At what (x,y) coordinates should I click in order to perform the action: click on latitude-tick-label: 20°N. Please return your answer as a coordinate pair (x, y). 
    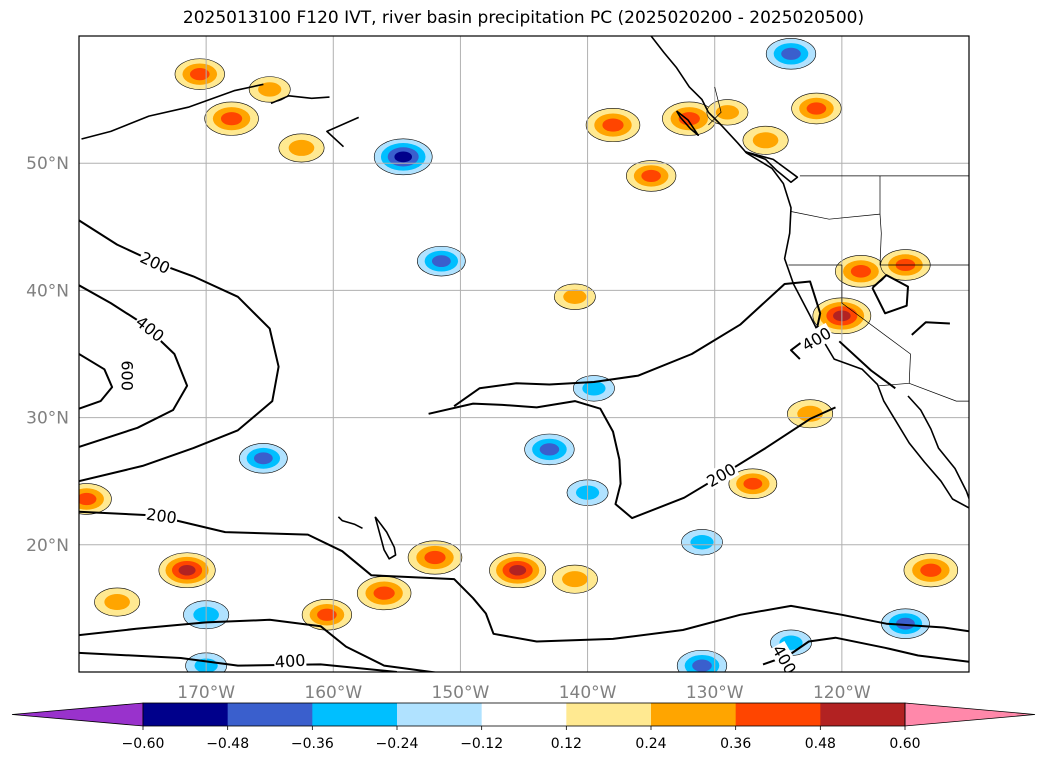
    Looking at the image, I should click on (47, 546).